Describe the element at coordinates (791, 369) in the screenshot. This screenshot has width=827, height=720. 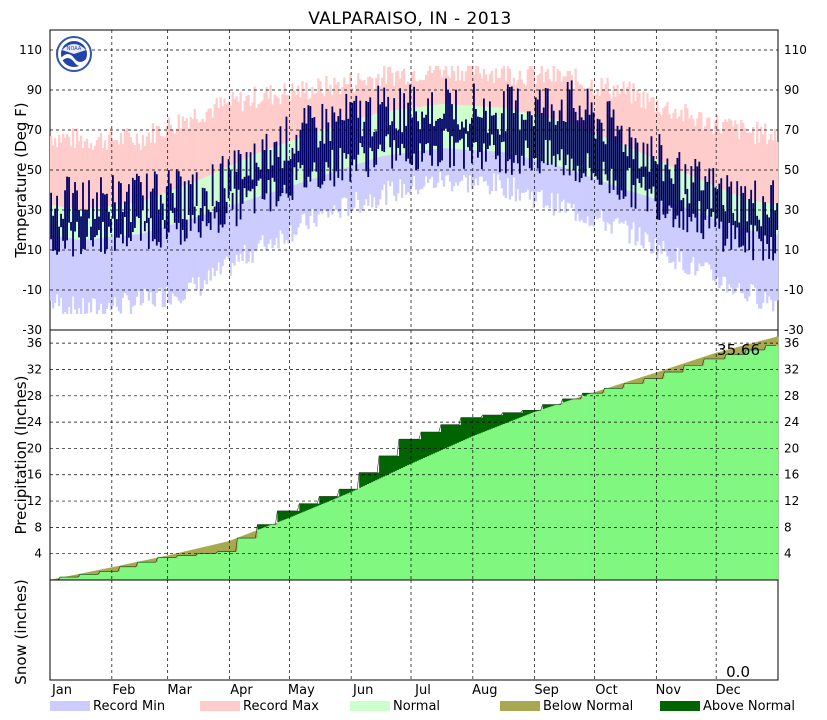
I see `precipitation-tick-right: 32` at that location.